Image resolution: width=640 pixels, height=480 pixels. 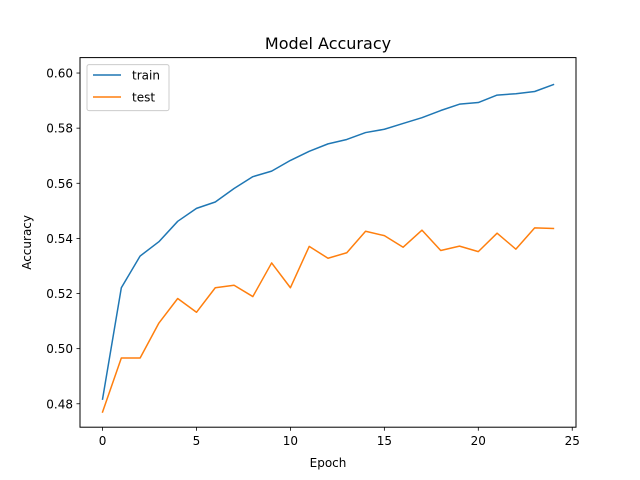 I want to click on x-axis-title: Epoch, so click(x=328, y=463).